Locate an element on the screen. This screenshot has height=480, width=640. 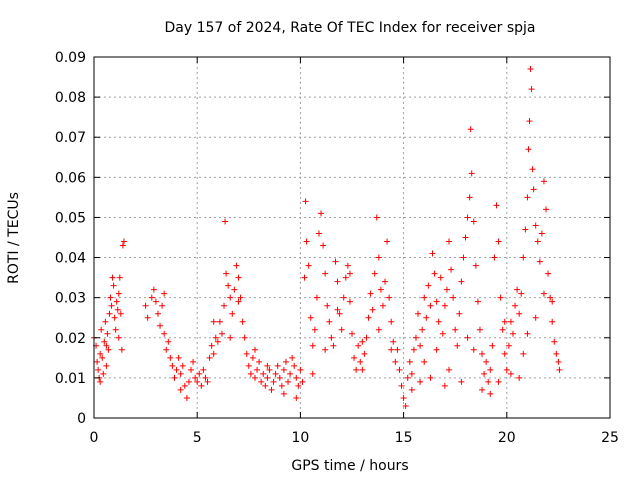
x-tick-label: 10 is located at coordinates (300, 438).